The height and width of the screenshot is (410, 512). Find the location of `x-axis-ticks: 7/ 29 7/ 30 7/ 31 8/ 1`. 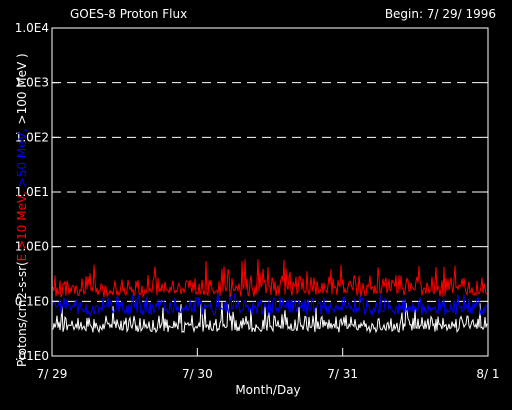

x-axis-ticks: 7/ 29 7/ 30 7/ 31 8/ 1 is located at coordinates (268, 364).